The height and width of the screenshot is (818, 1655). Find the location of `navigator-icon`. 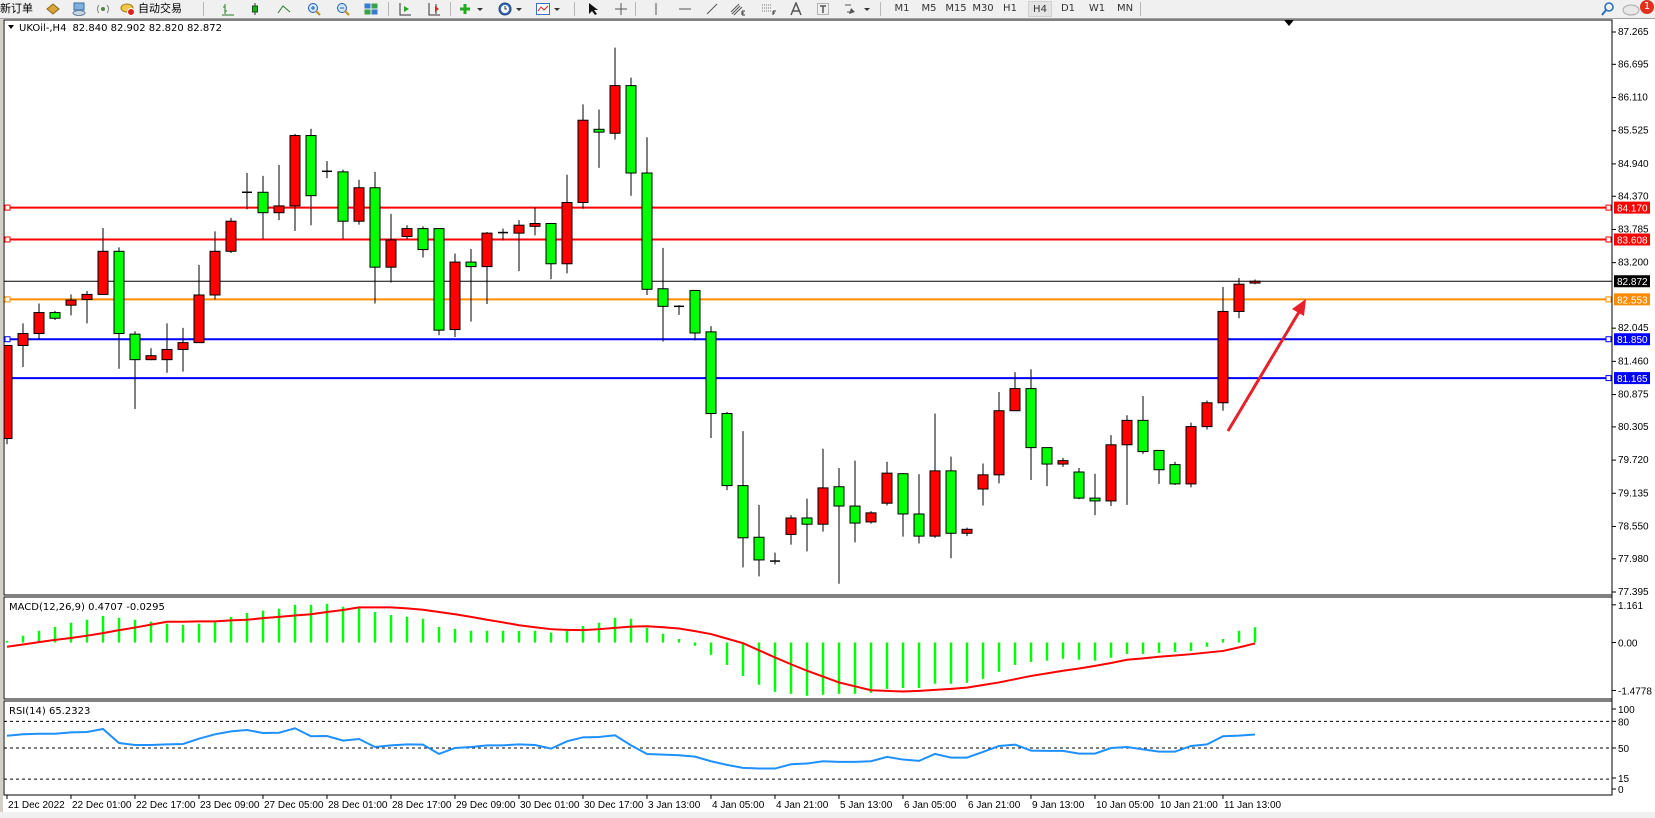

navigator-icon is located at coordinates (79, 9).